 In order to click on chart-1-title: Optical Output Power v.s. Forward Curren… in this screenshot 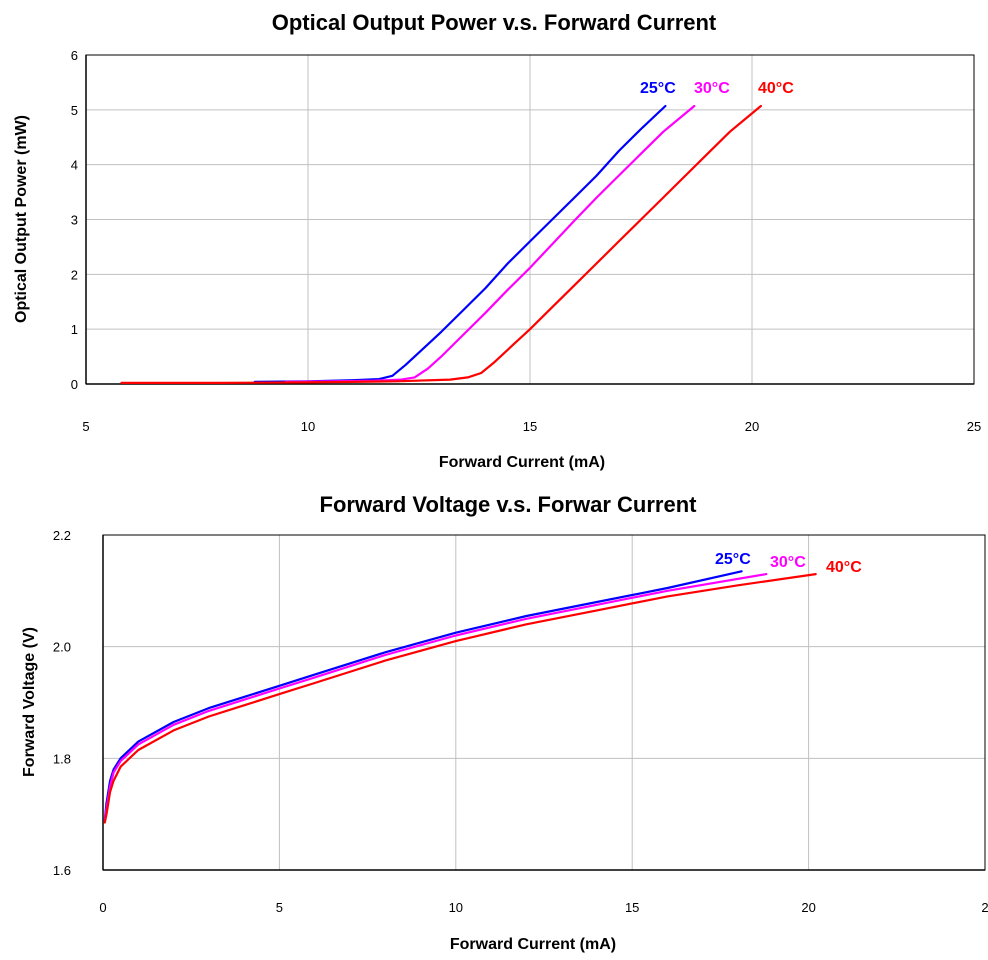, I will do `click(494, 22)`.